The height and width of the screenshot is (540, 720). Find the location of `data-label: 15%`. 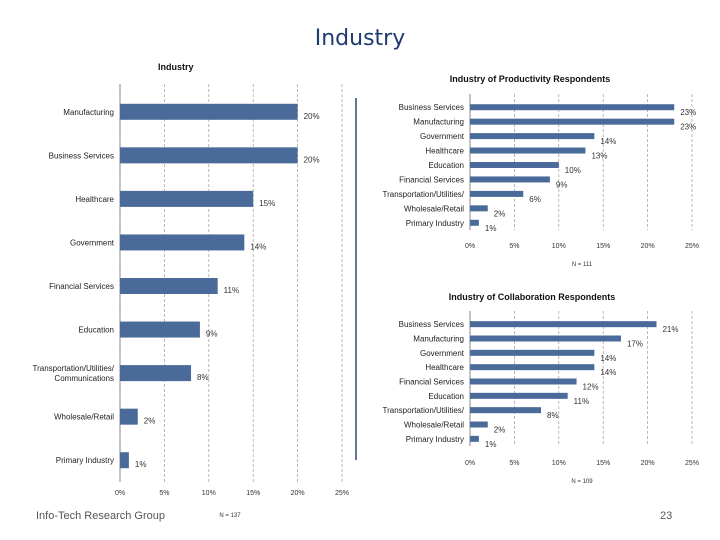

data-label: 15% is located at coordinates (267, 203).